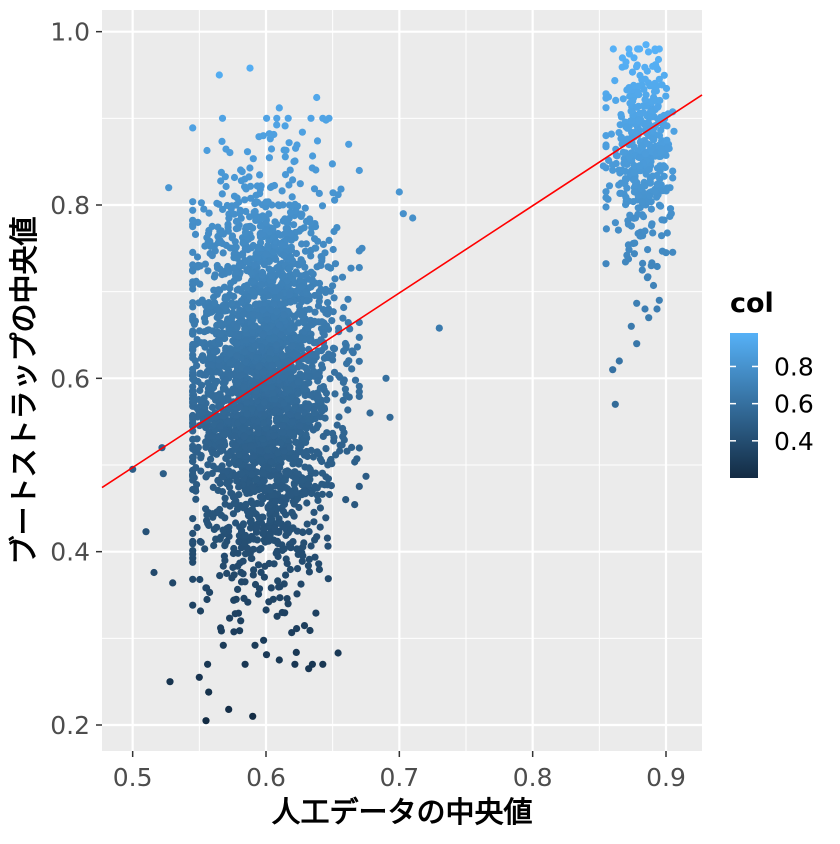 The height and width of the screenshot is (844, 840). Describe the element at coordinates (399, 771) in the screenshot. I see `x-axis: 0.5 0.6 0.7 0.8 0.9` at that location.